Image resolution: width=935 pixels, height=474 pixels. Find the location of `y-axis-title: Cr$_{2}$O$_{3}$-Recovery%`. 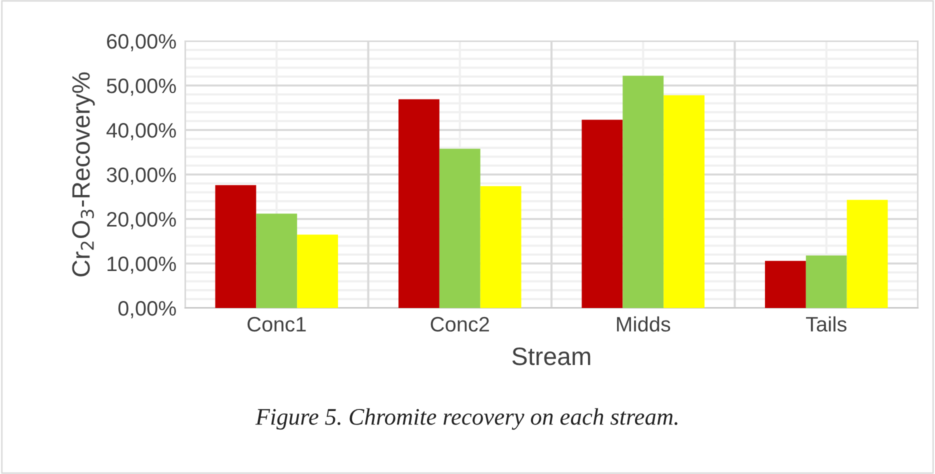

y-axis-title: Cr$_{2}$O$_{3}$-Recovery% is located at coordinates (83, 174).